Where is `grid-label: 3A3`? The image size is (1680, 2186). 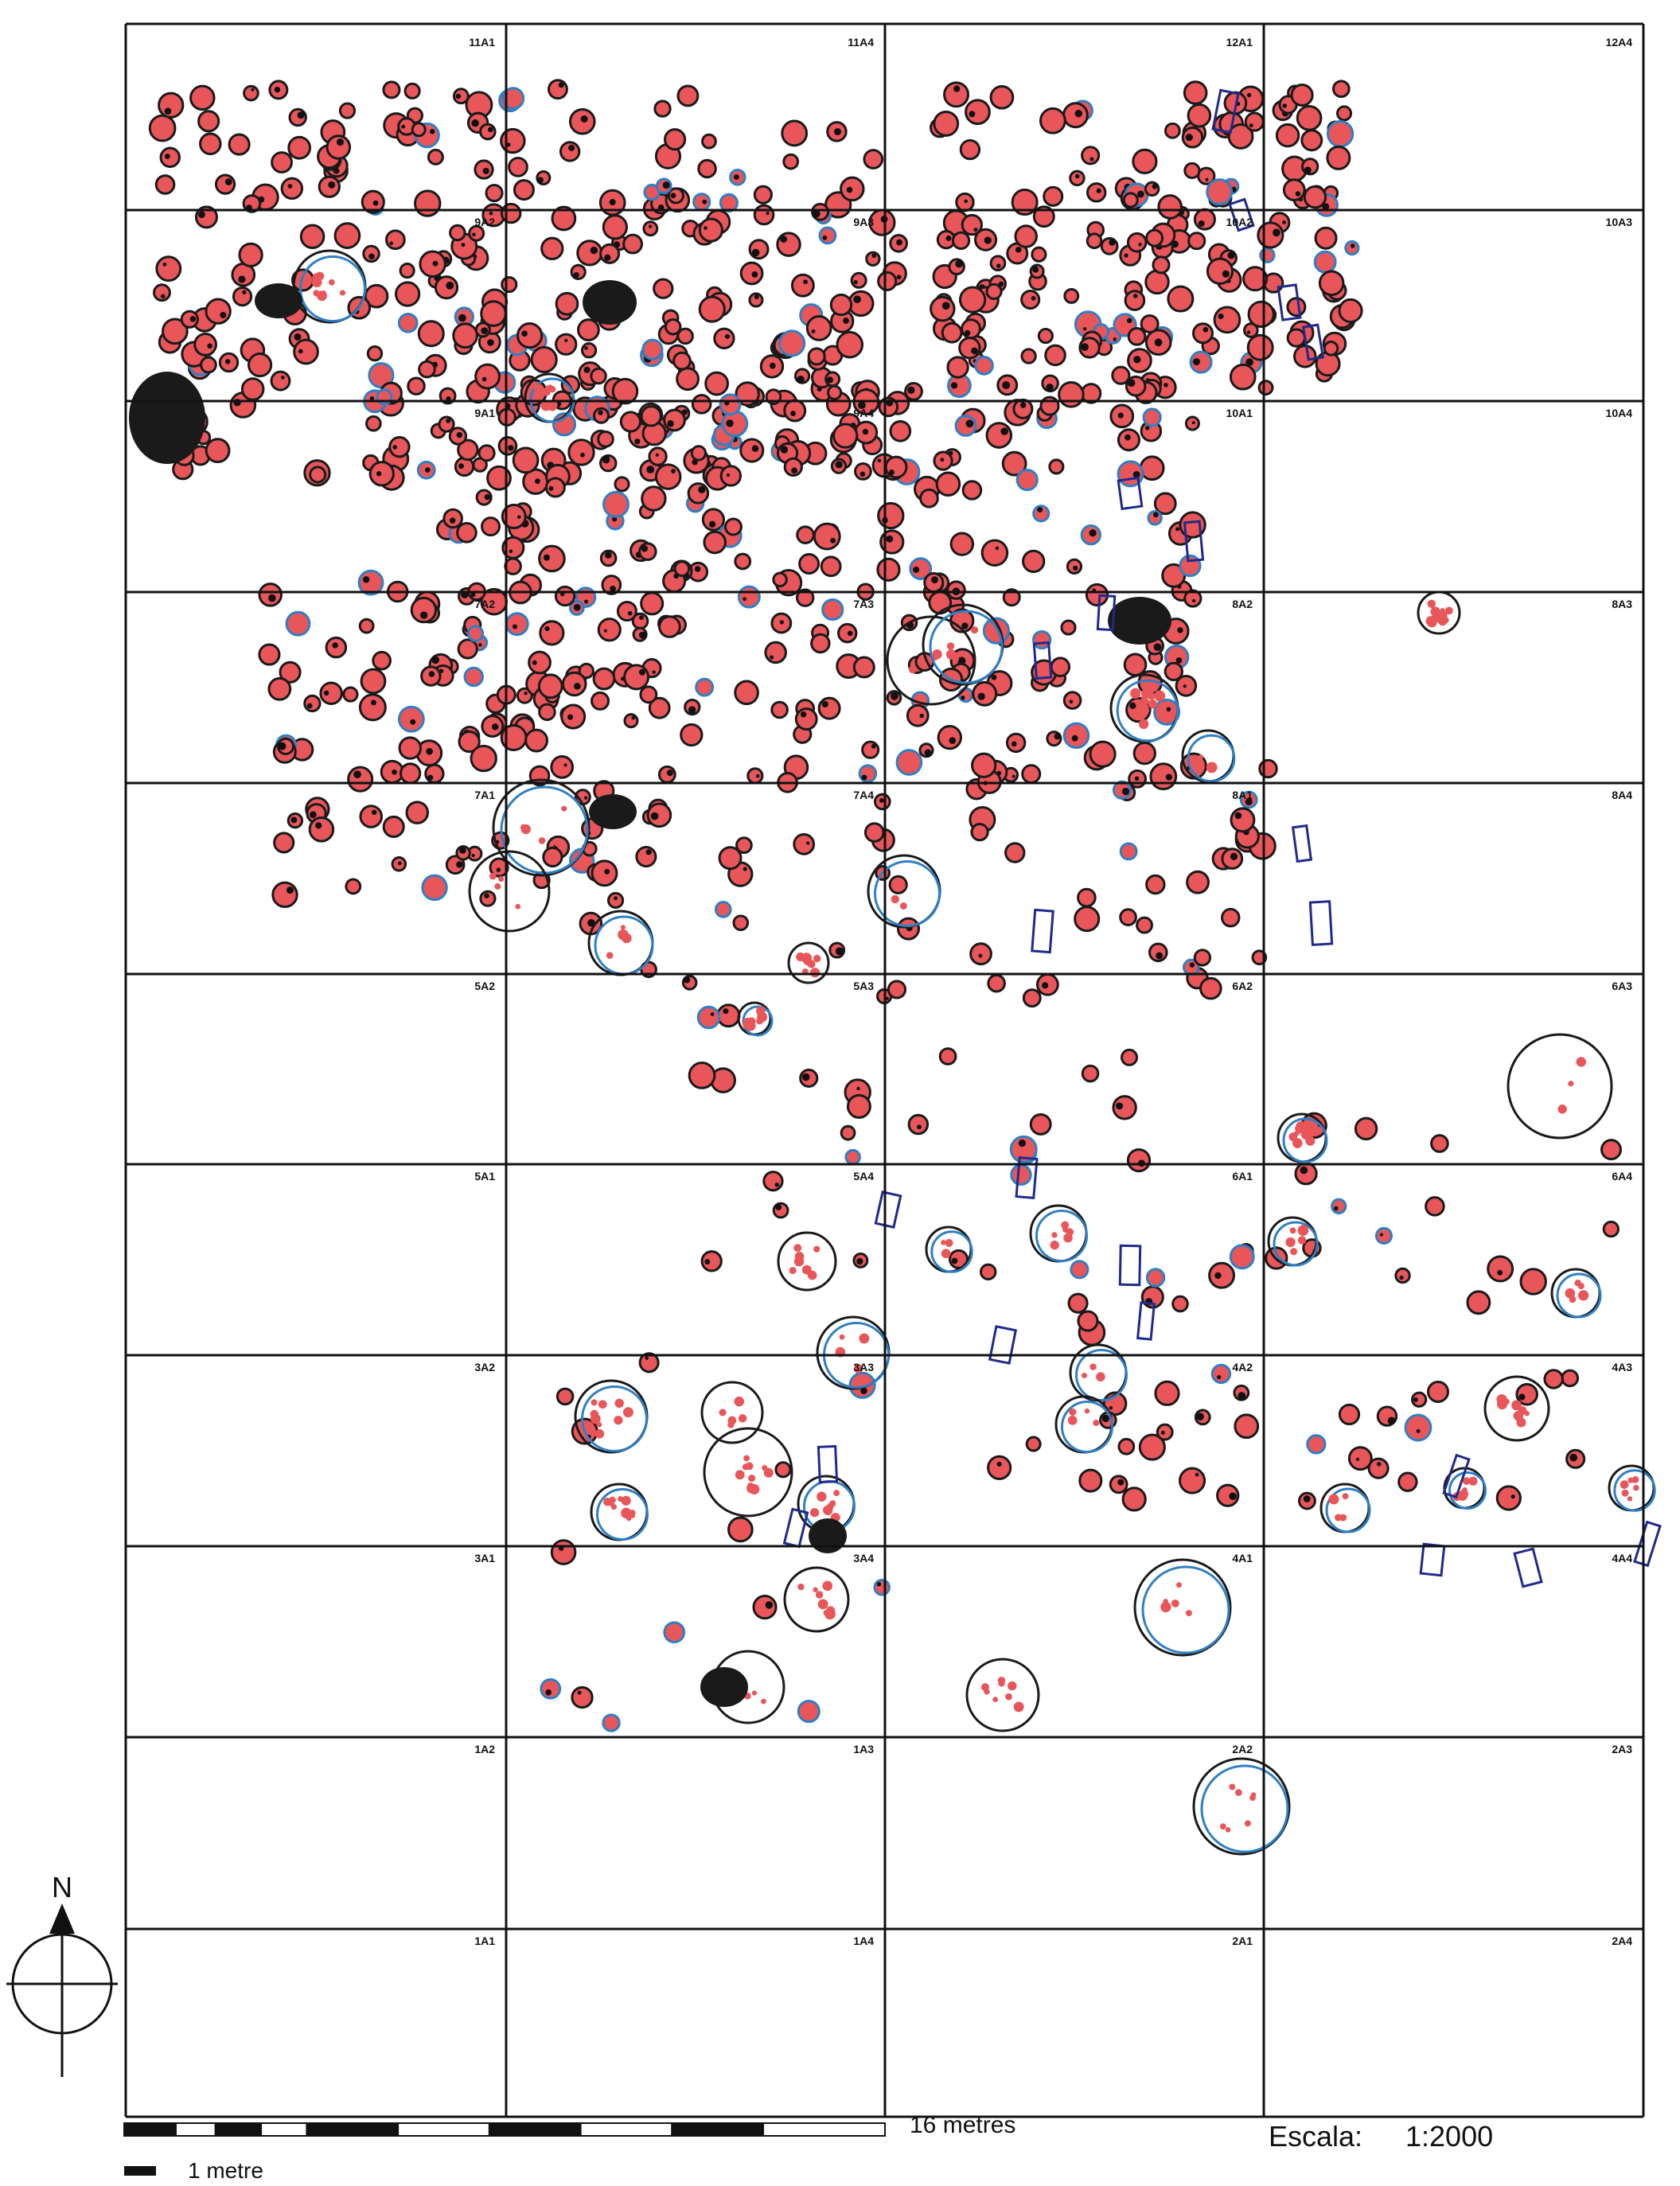 grid-label: 3A3 is located at coordinates (863, 1367).